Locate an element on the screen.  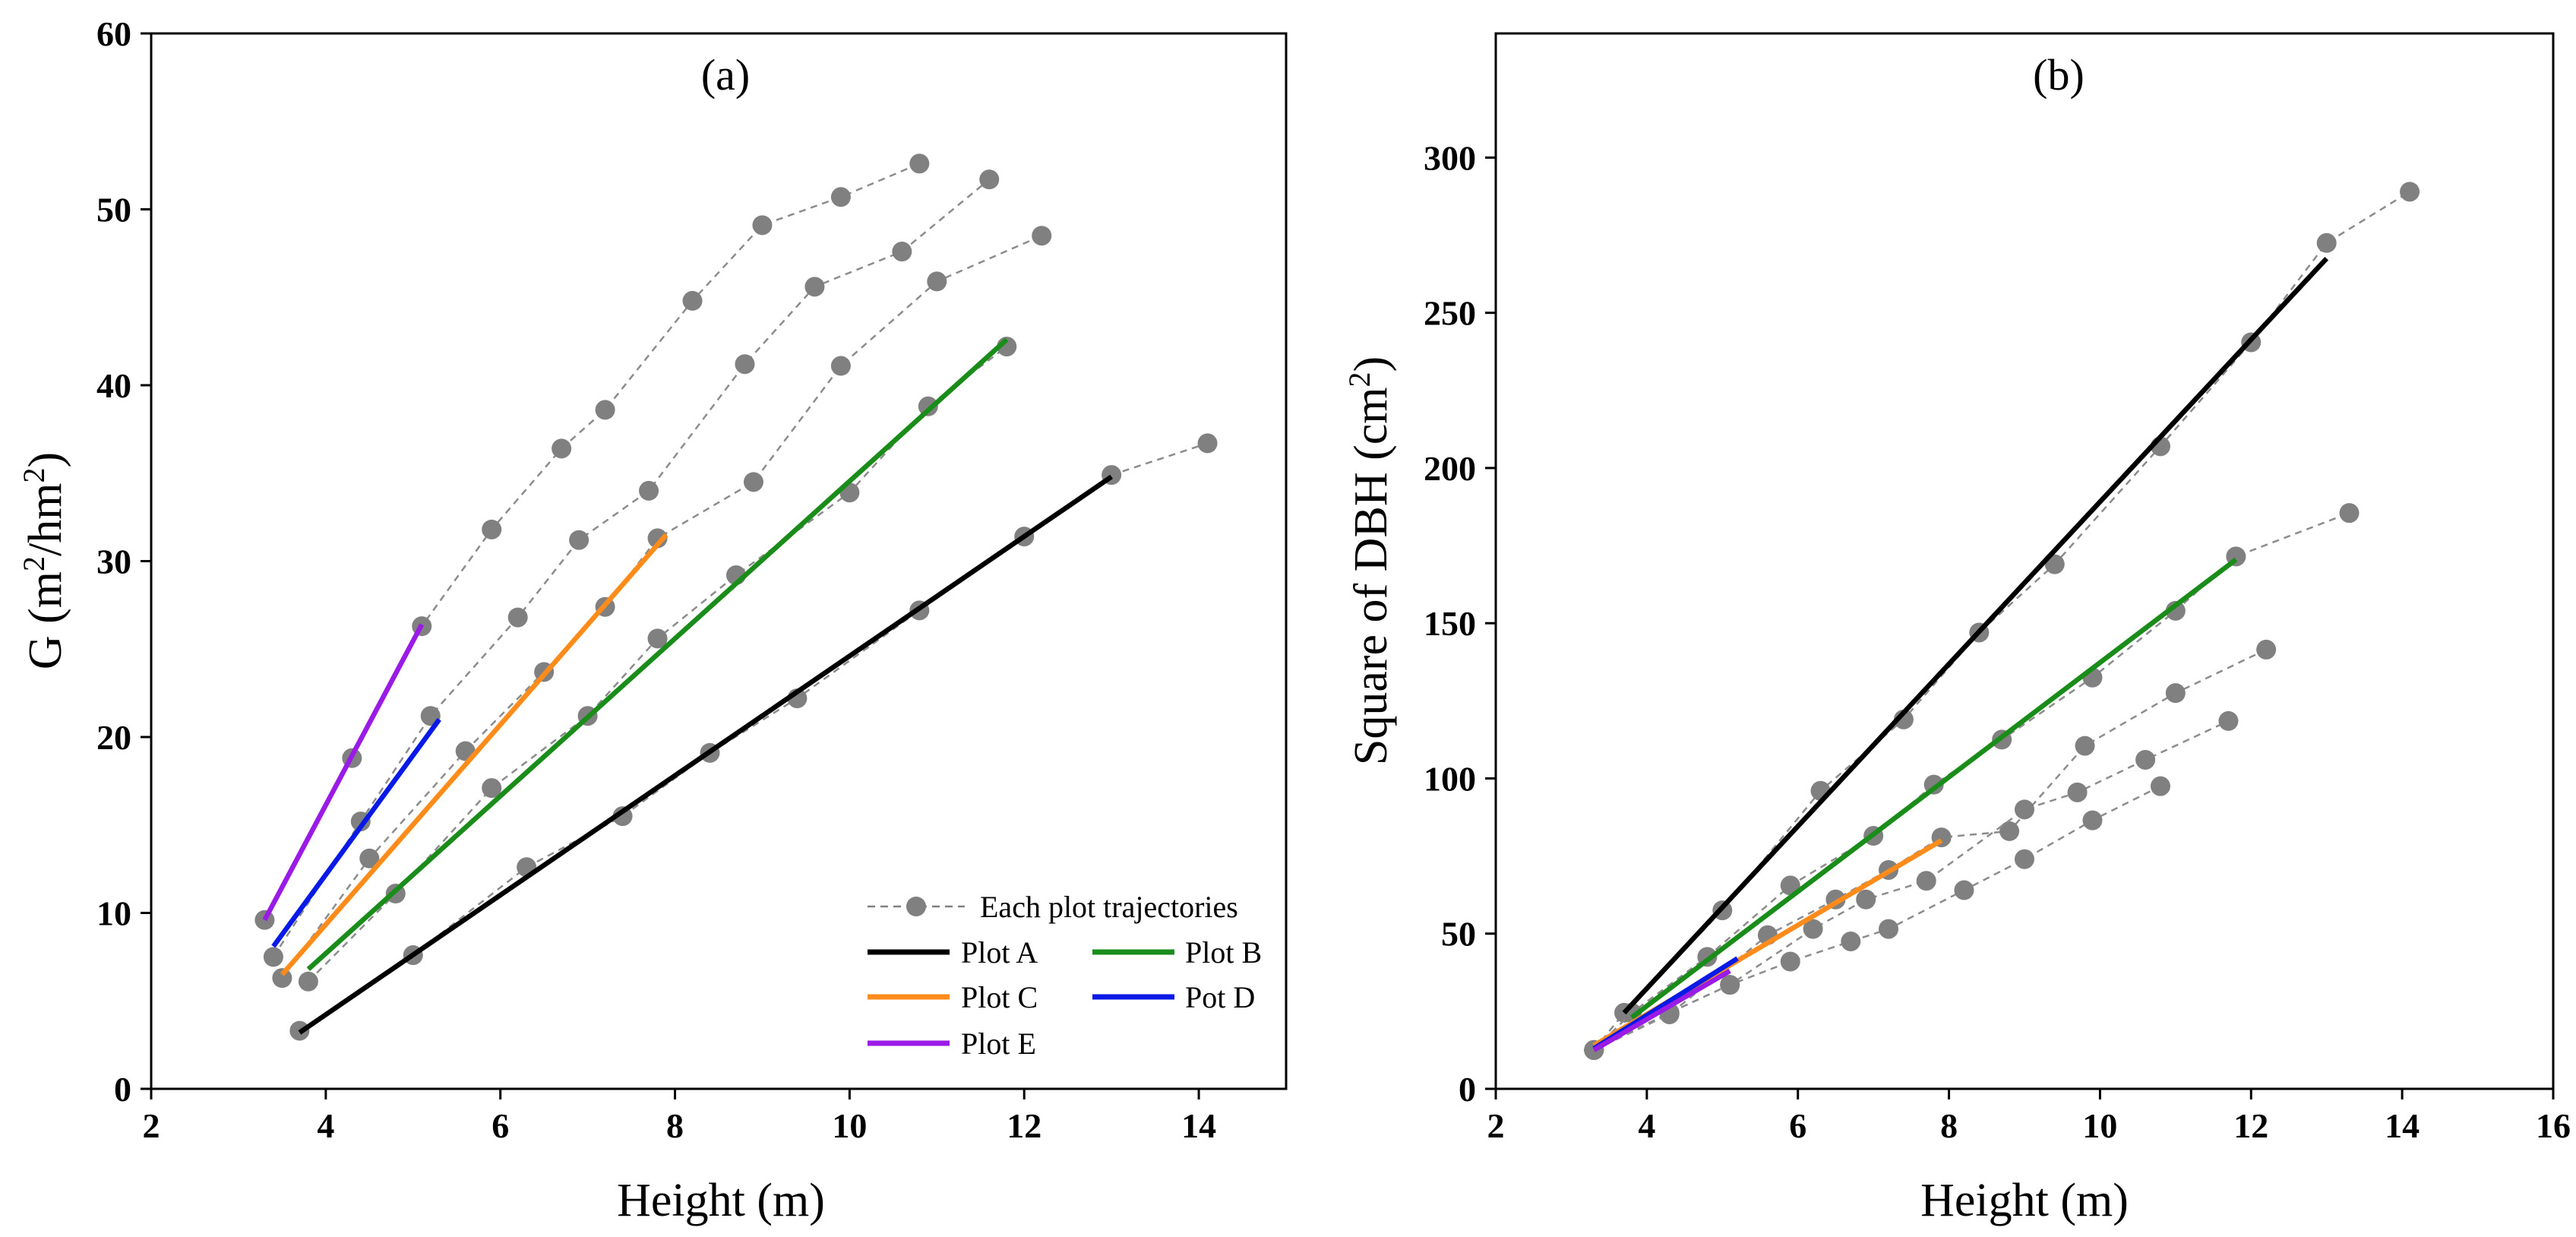
panel-b-series-plot-b is located at coordinates (1934, 788).